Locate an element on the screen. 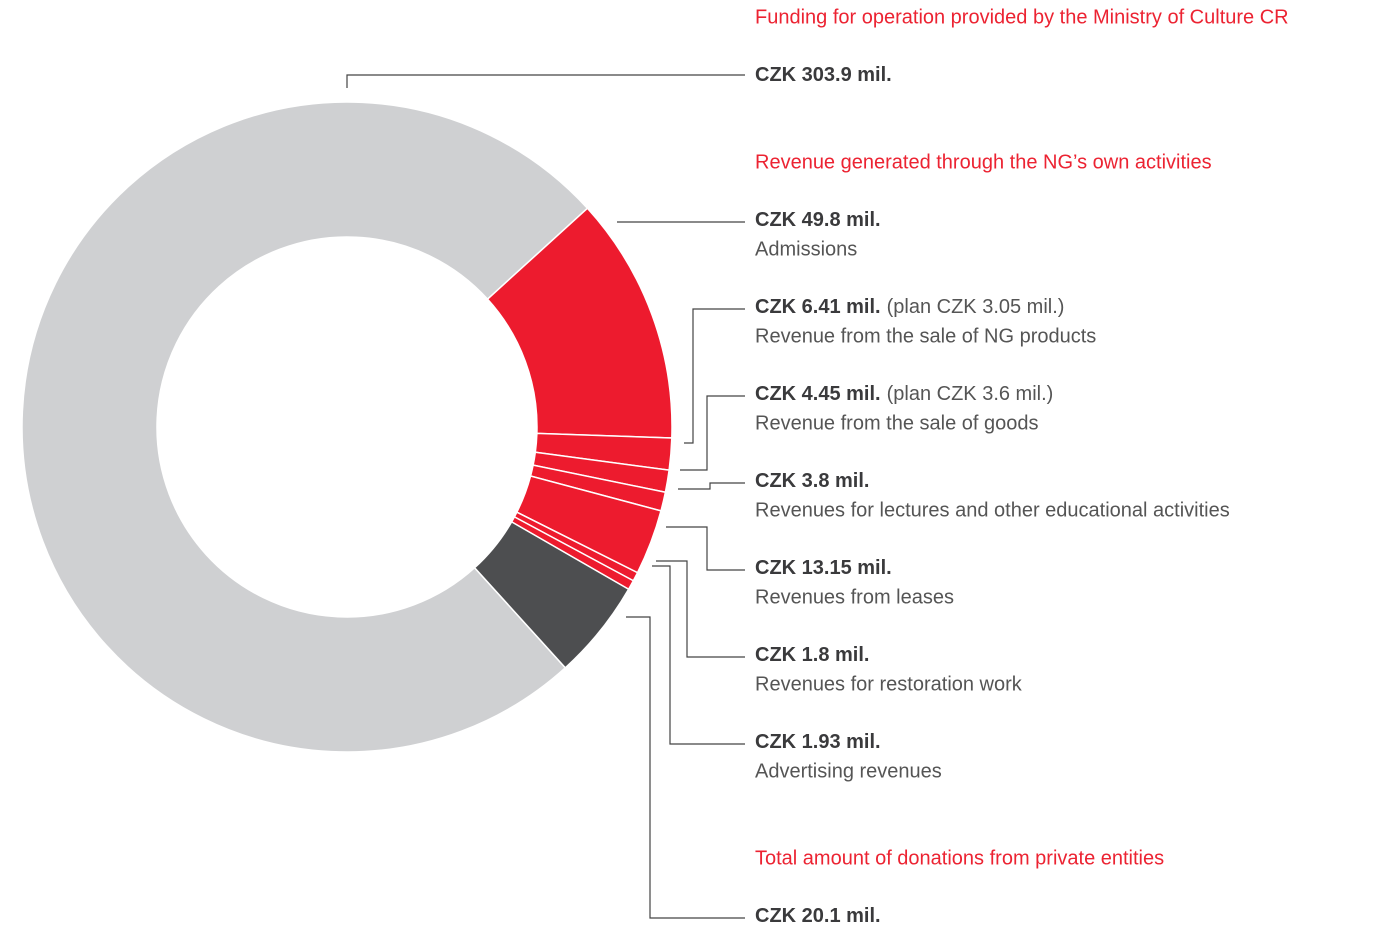  value-label-row: CZK 1.93 mil. is located at coordinates (818, 742).